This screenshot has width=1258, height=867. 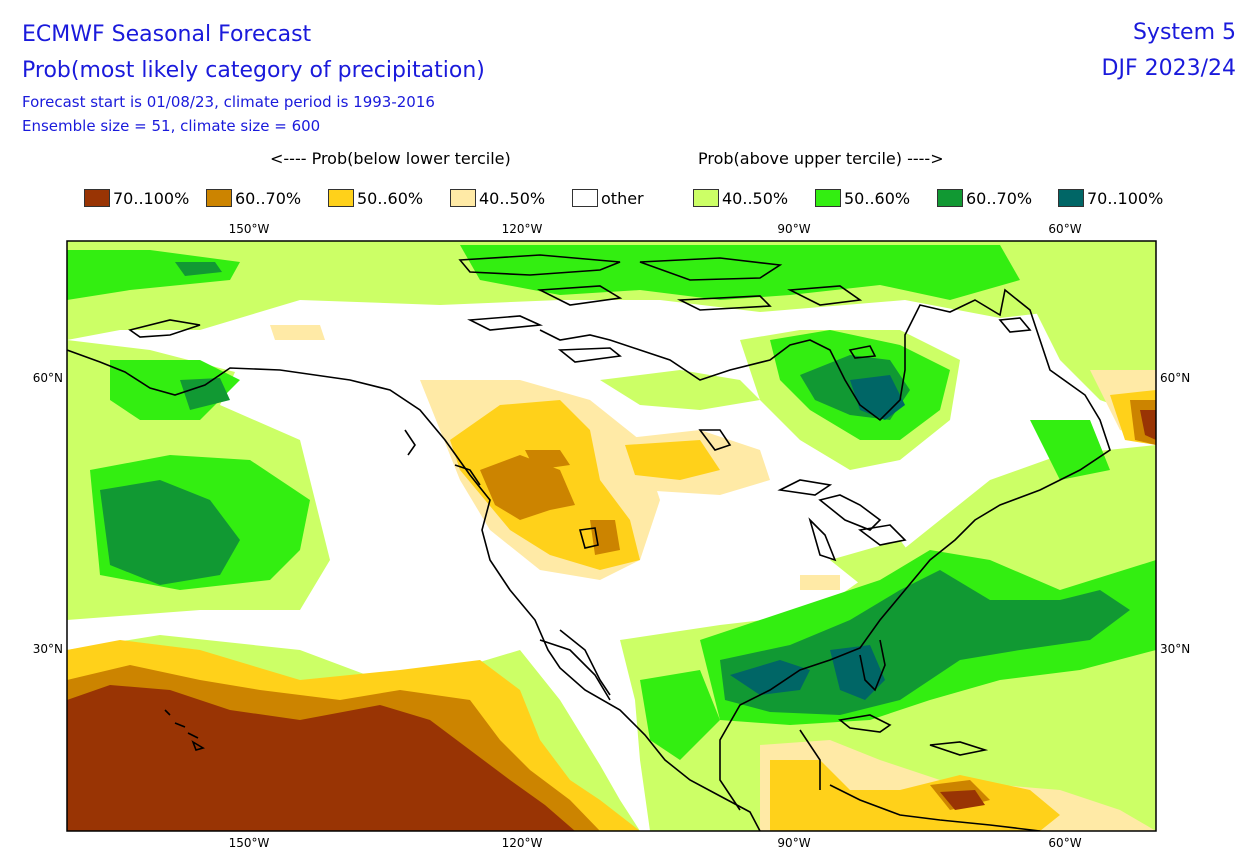 I want to click on lat-label-right: 60°N, so click(x=1175, y=378).